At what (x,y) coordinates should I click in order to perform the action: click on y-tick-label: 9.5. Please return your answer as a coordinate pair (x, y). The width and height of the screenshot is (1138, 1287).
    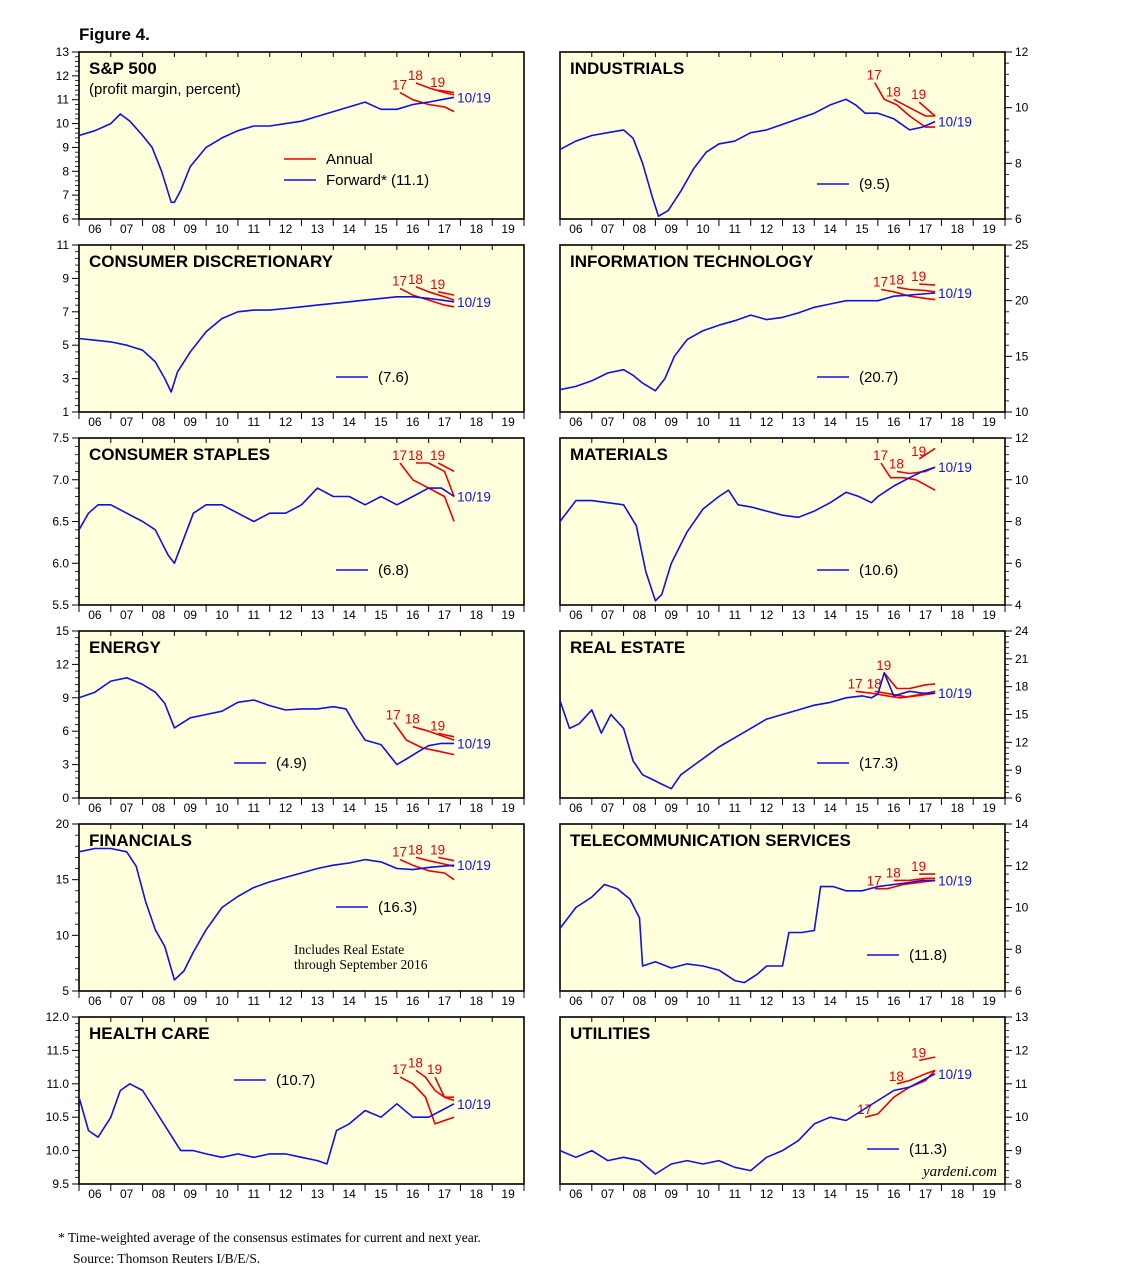
    Looking at the image, I should click on (60, 1184).